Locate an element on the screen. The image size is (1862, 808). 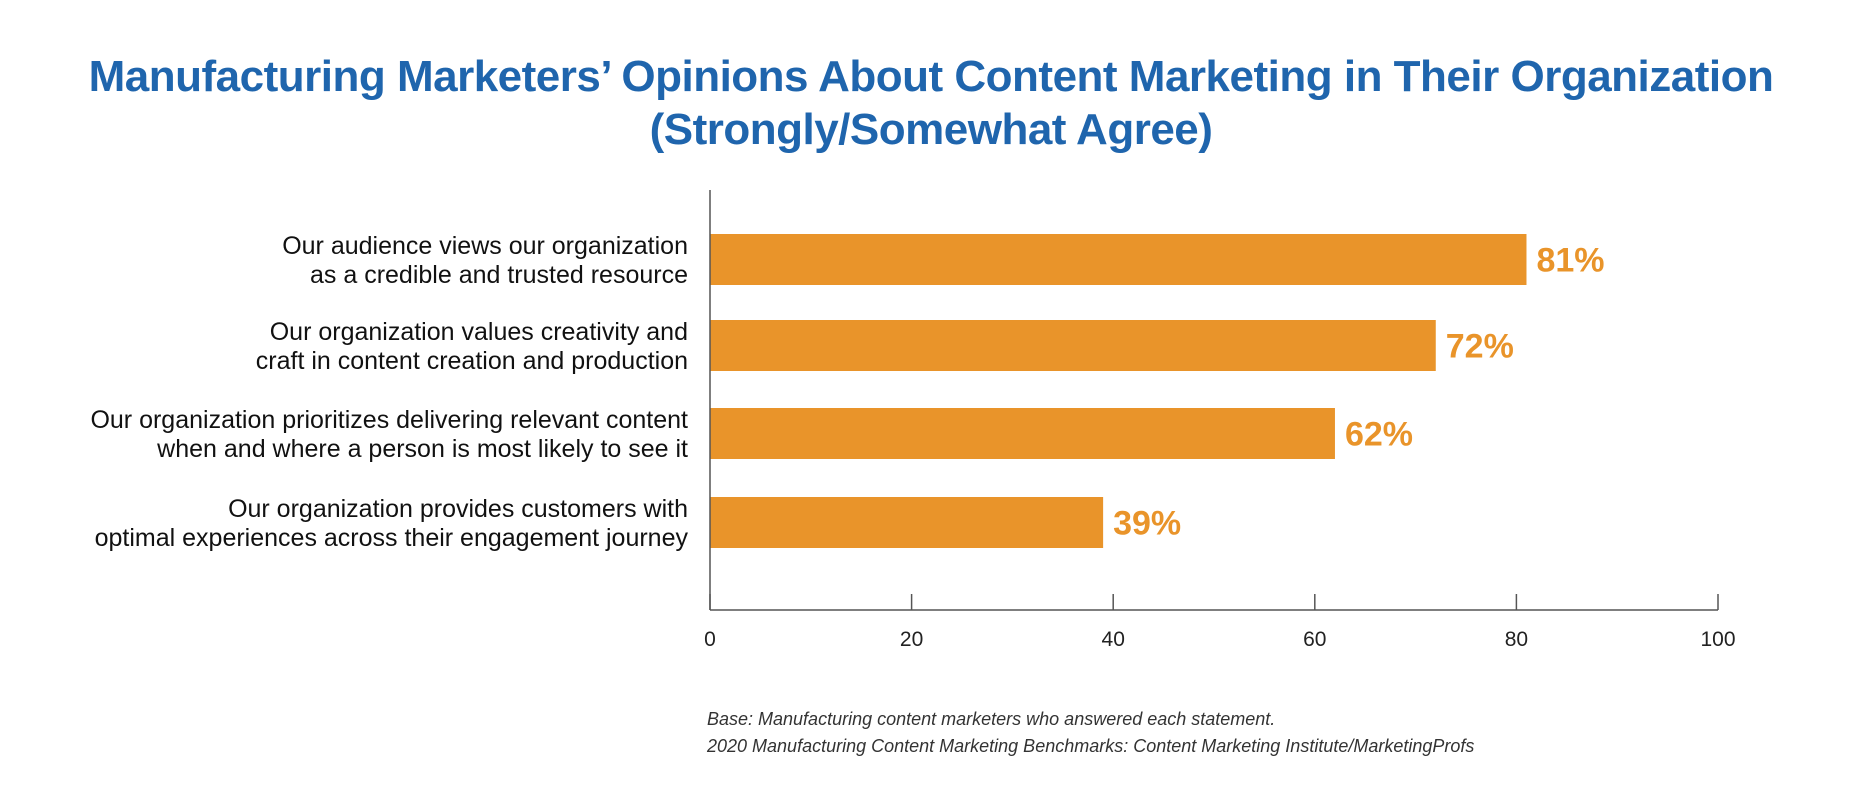
x-tick-label-20: 20 is located at coordinates (911, 639).